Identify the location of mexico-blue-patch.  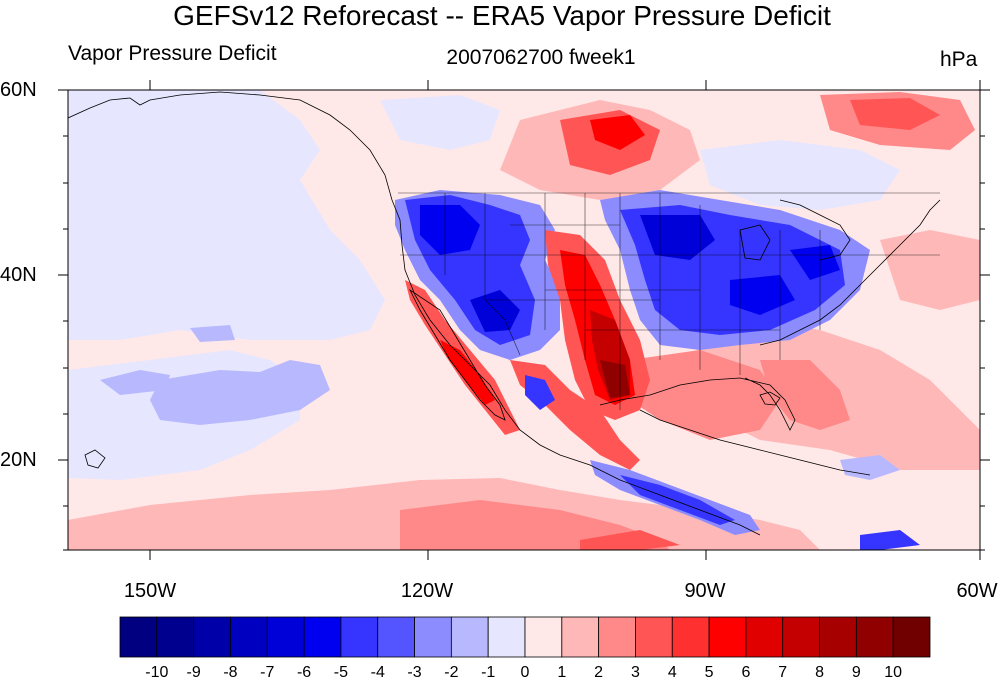
(540, 392).